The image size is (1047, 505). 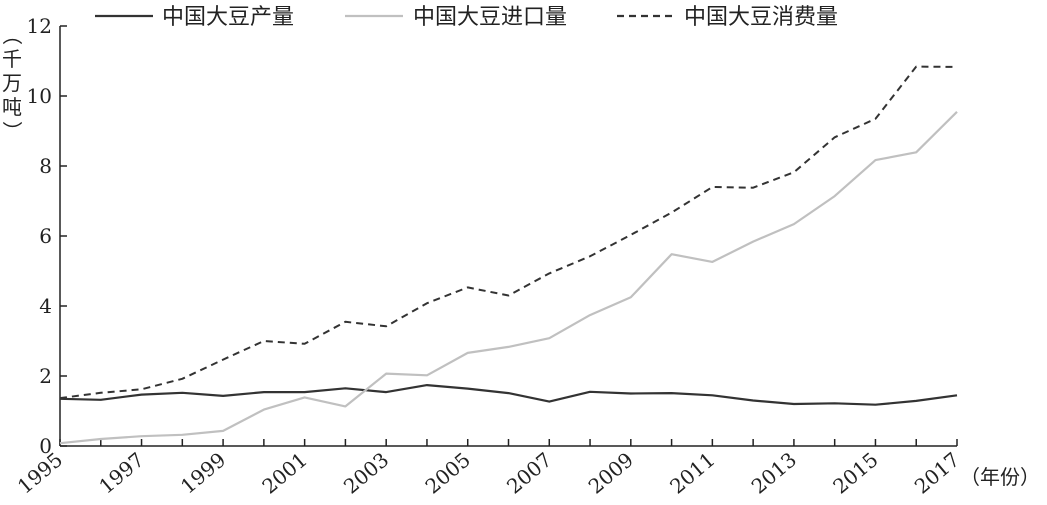 I want to click on y-tick-label: 10, so click(x=39, y=96).